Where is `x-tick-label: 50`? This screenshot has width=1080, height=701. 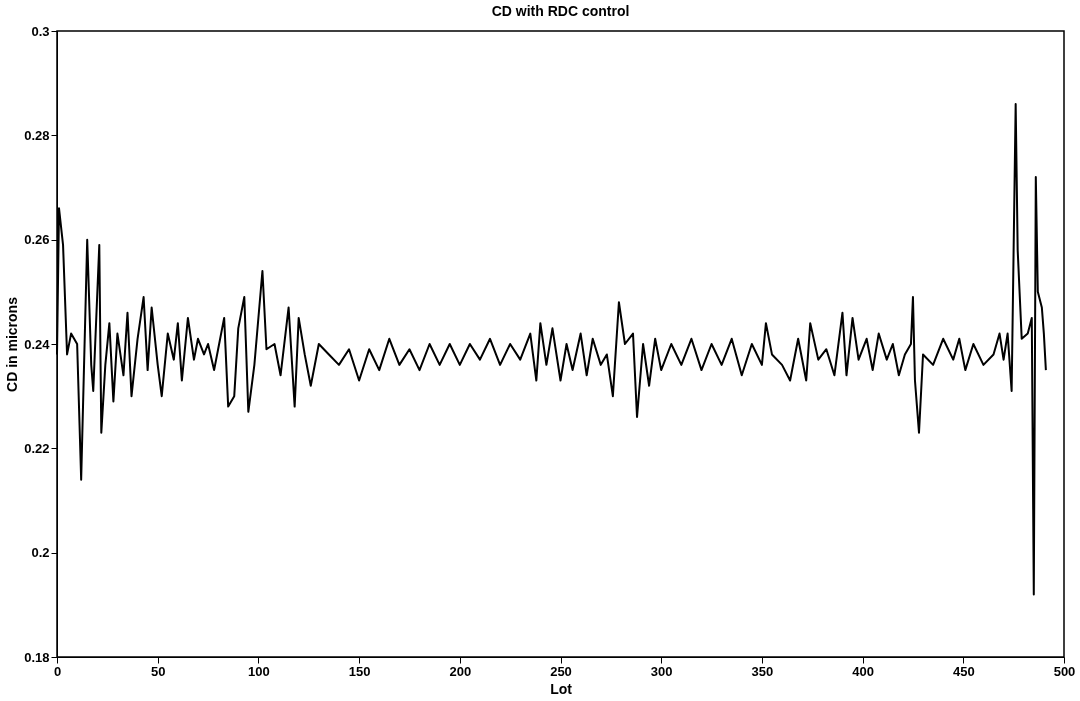 x-tick-label: 50 is located at coordinates (158, 671).